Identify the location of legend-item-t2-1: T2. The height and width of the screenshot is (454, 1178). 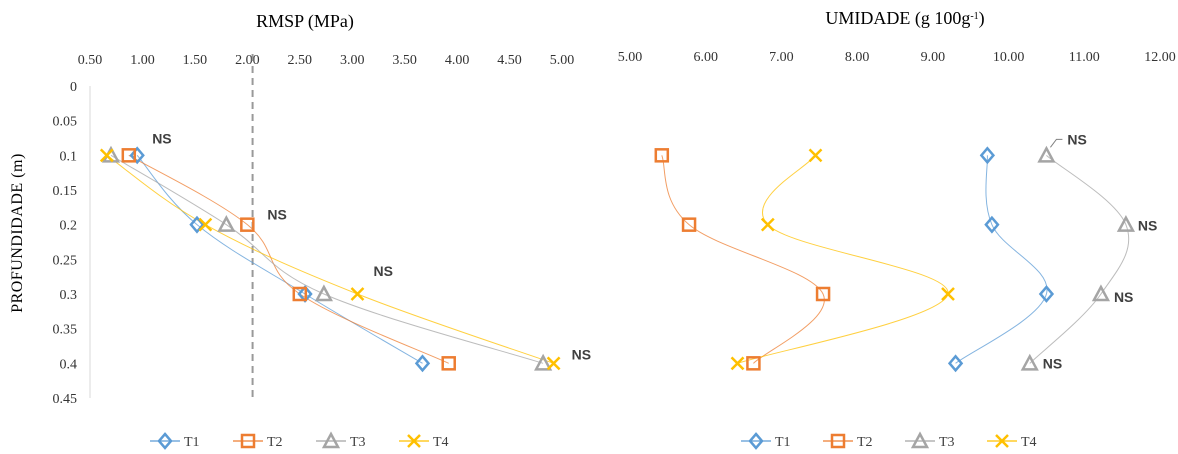
(848, 441).